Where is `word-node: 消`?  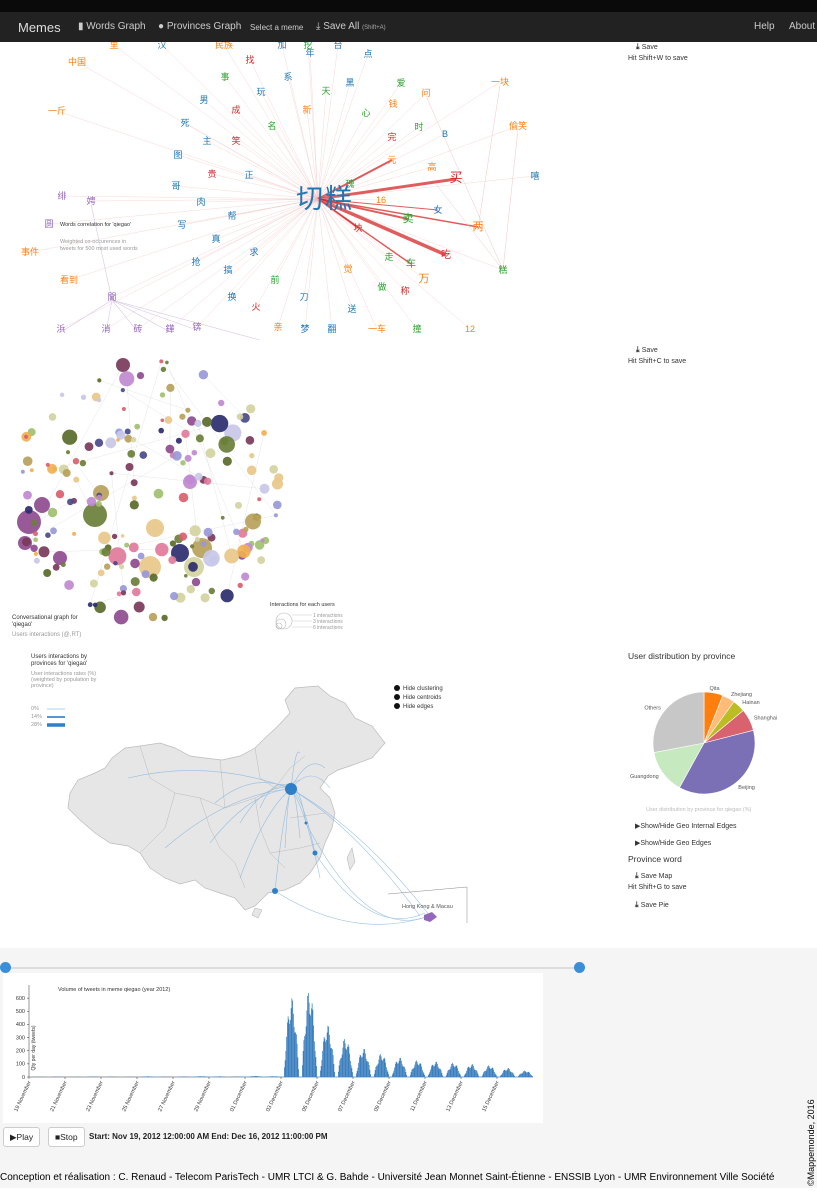 word-node: 消 is located at coordinates (105, 328).